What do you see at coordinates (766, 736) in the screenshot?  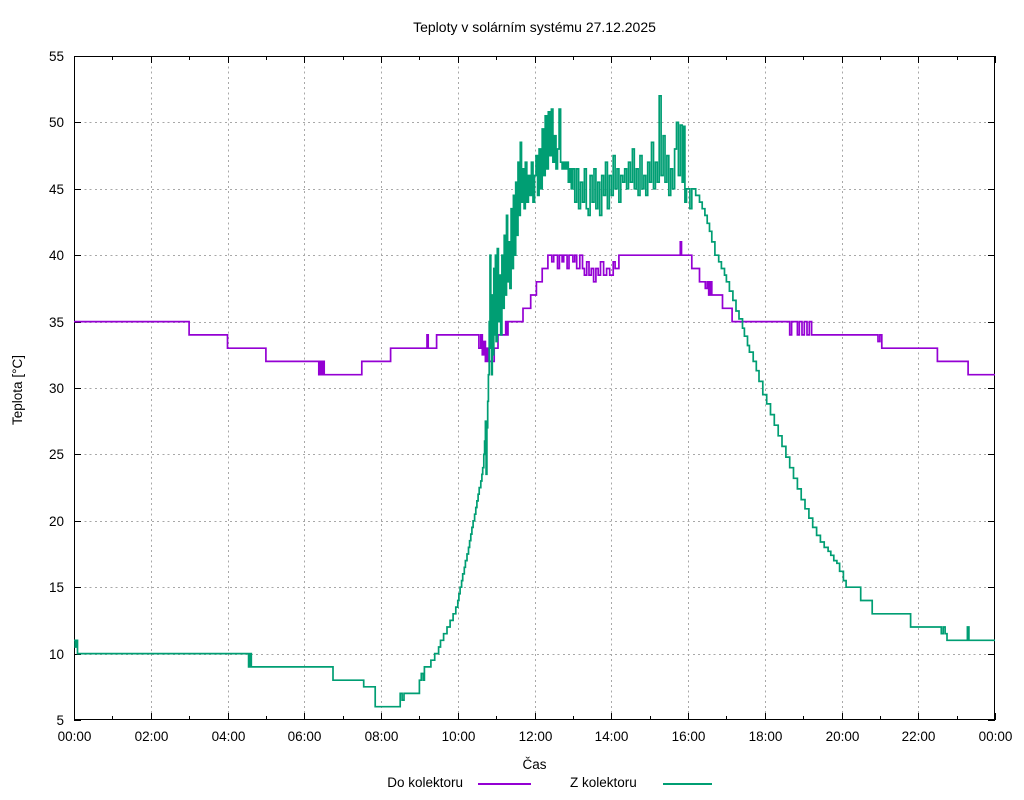 I see `x-tick-label: 18:00` at bounding box center [766, 736].